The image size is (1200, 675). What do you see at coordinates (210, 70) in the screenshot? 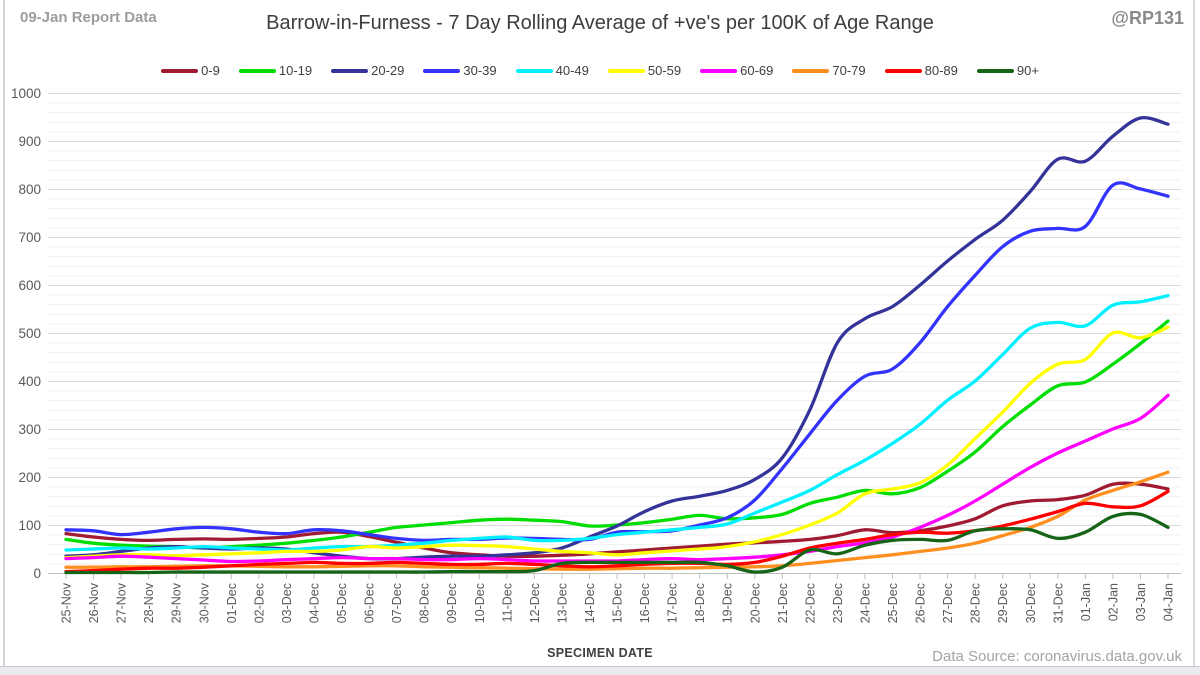
I see `legend-label: 0-9` at bounding box center [210, 70].